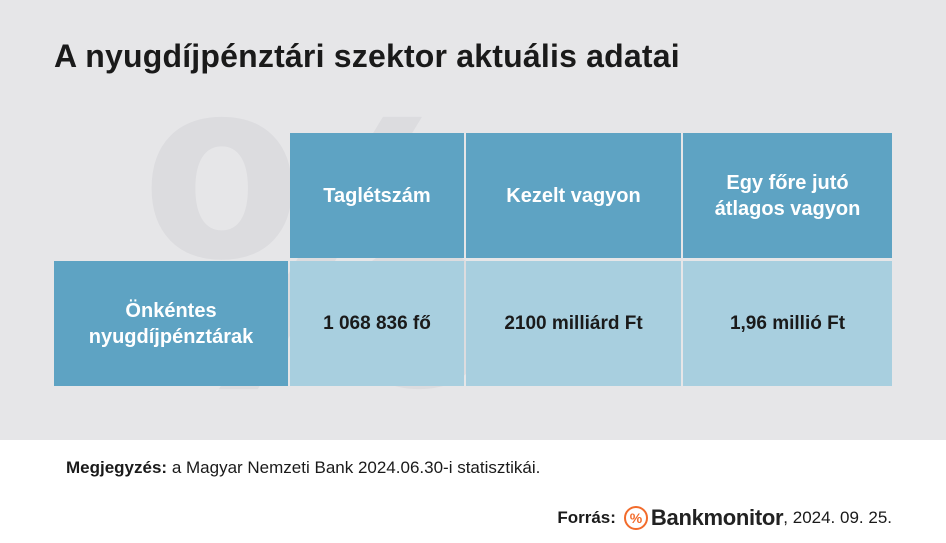  I want to click on header-cell-per-capita: Egy főre jutó átlagos vagyon, so click(787, 195).